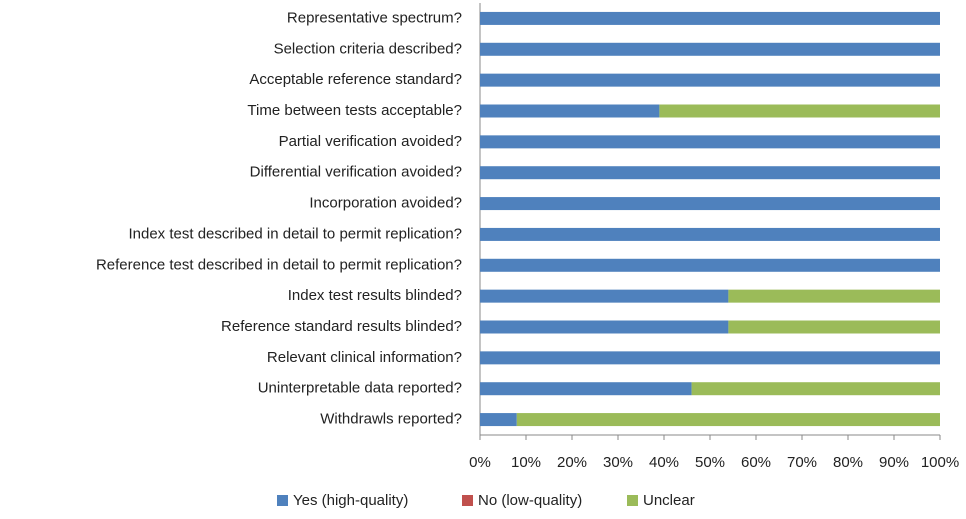 The height and width of the screenshot is (519, 966). Describe the element at coordinates (360, 388) in the screenshot. I see `y-tick-label: Uninterpretable data reported?` at that location.